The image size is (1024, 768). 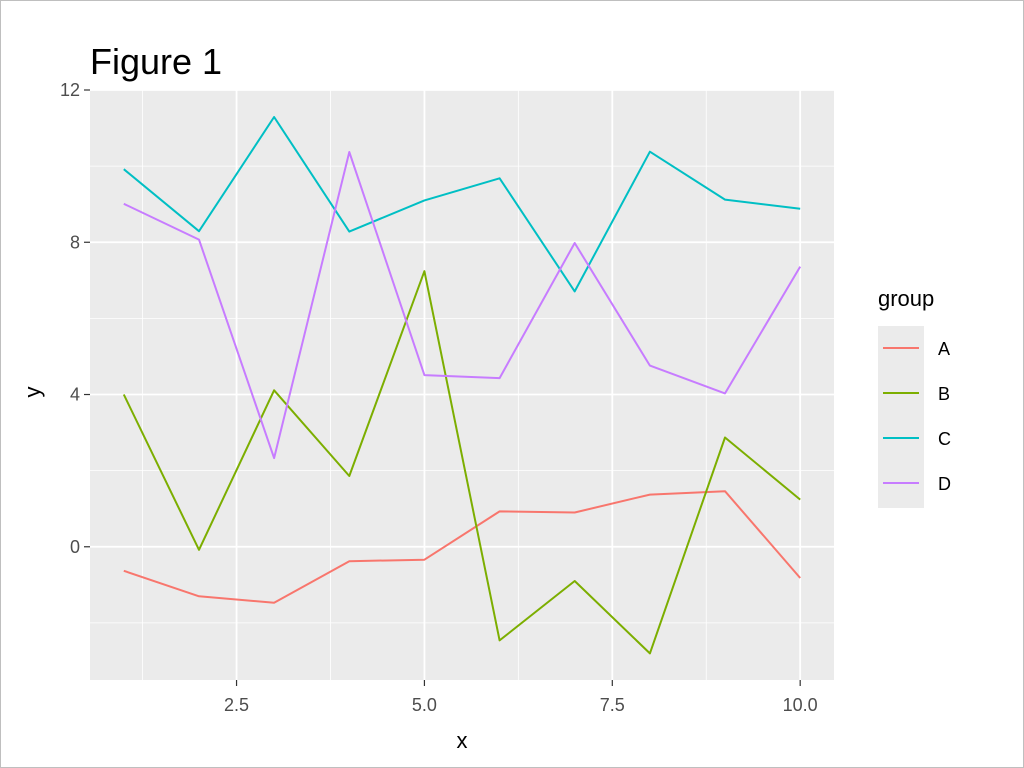 What do you see at coordinates (70, 90) in the screenshot?
I see `y-tick-label: 12` at bounding box center [70, 90].